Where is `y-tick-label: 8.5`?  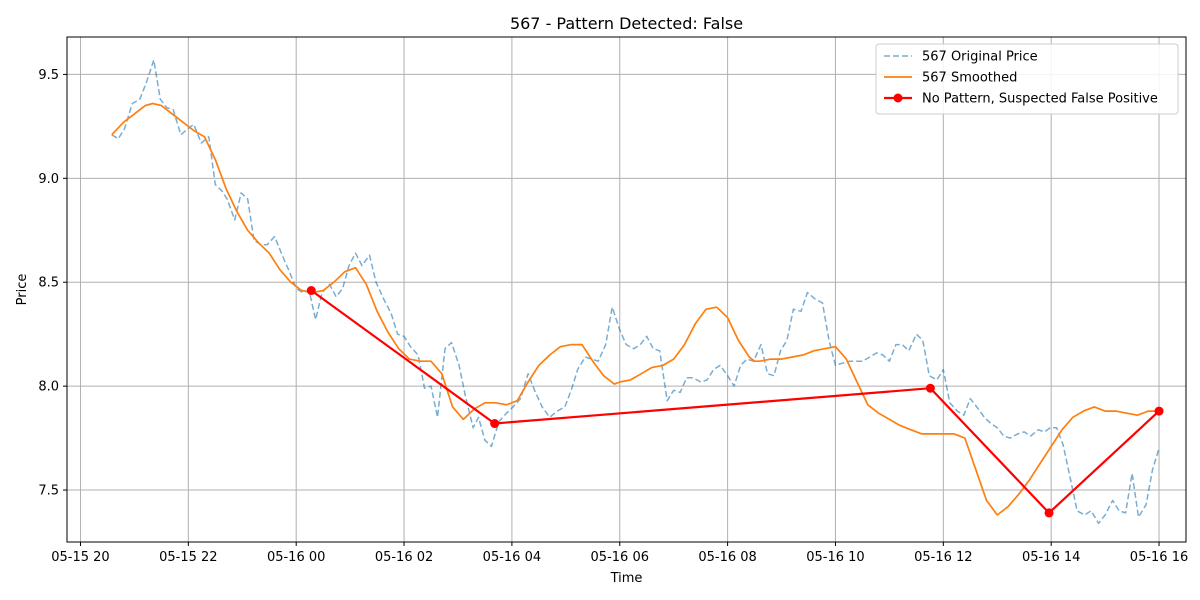 y-tick-label: 8.5 is located at coordinates (48, 283).